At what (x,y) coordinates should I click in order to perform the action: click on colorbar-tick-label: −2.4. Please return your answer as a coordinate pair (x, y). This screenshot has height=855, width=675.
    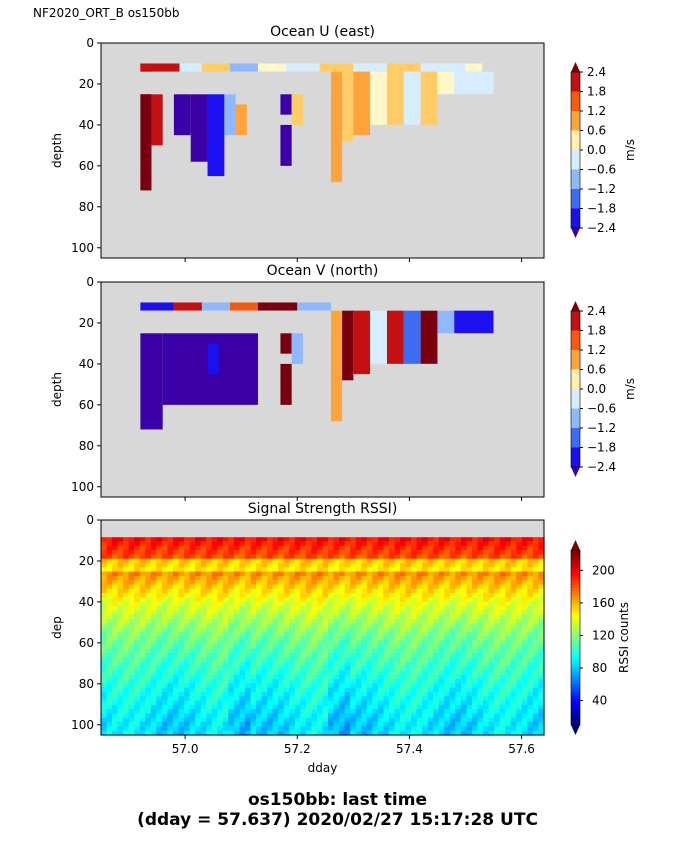
    Looking at the image, I should click on (601, 228).